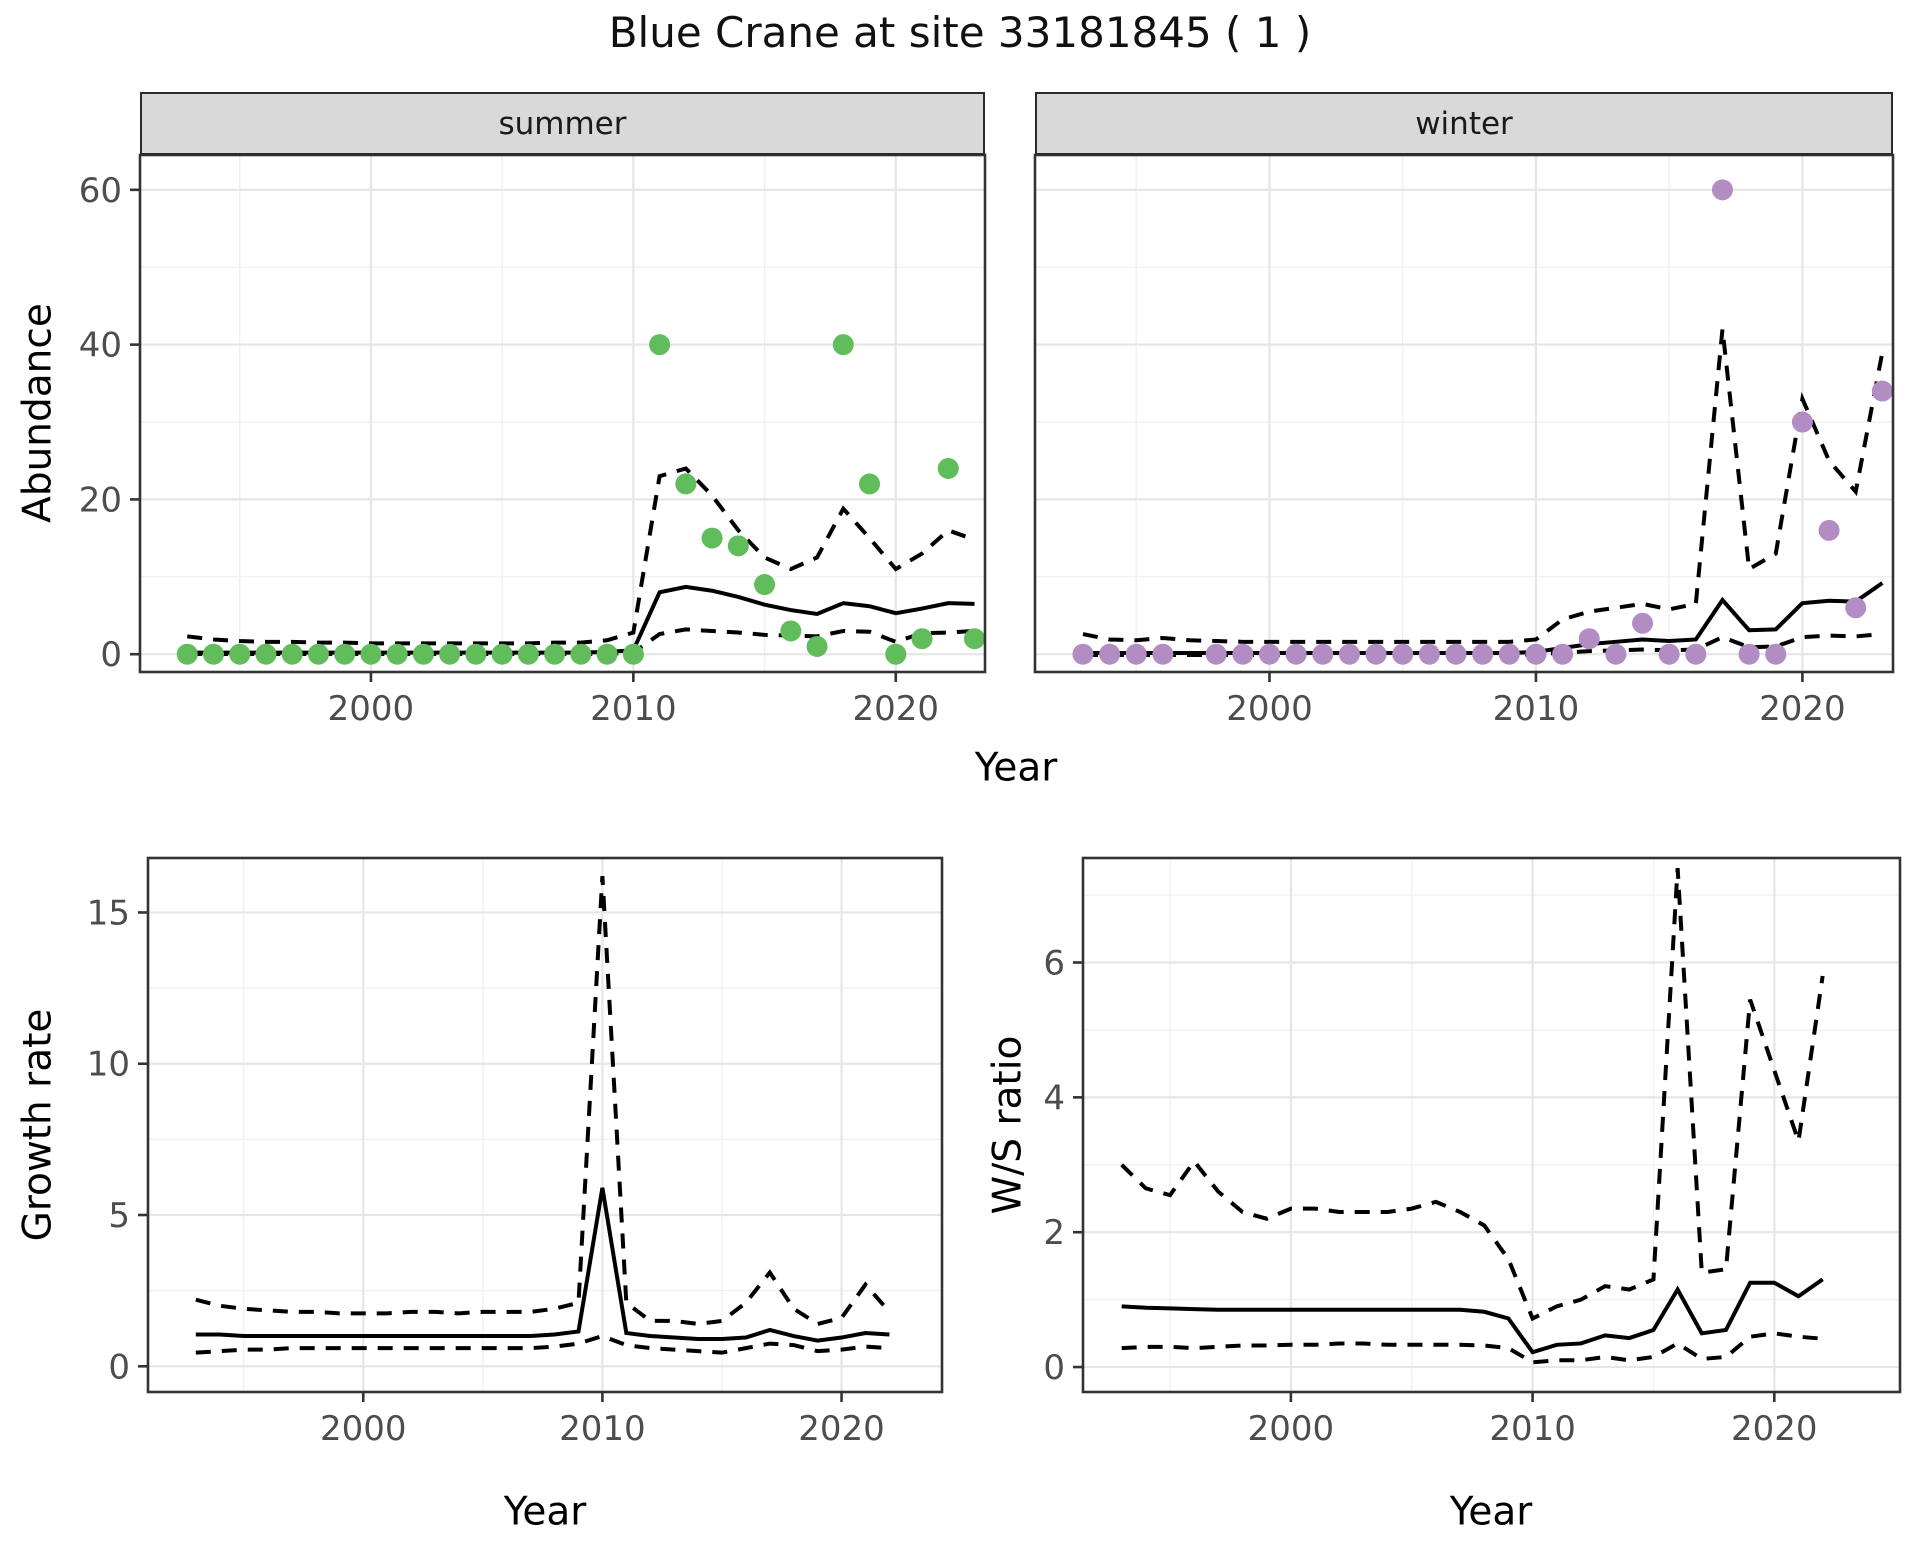 The width and height of the screenshot is (1920, 1560). What do you see at coordinates (38, 413) in the screenshot?
I see `y-axis-title-abundance: Abundance` at bounding box center [38, 413].